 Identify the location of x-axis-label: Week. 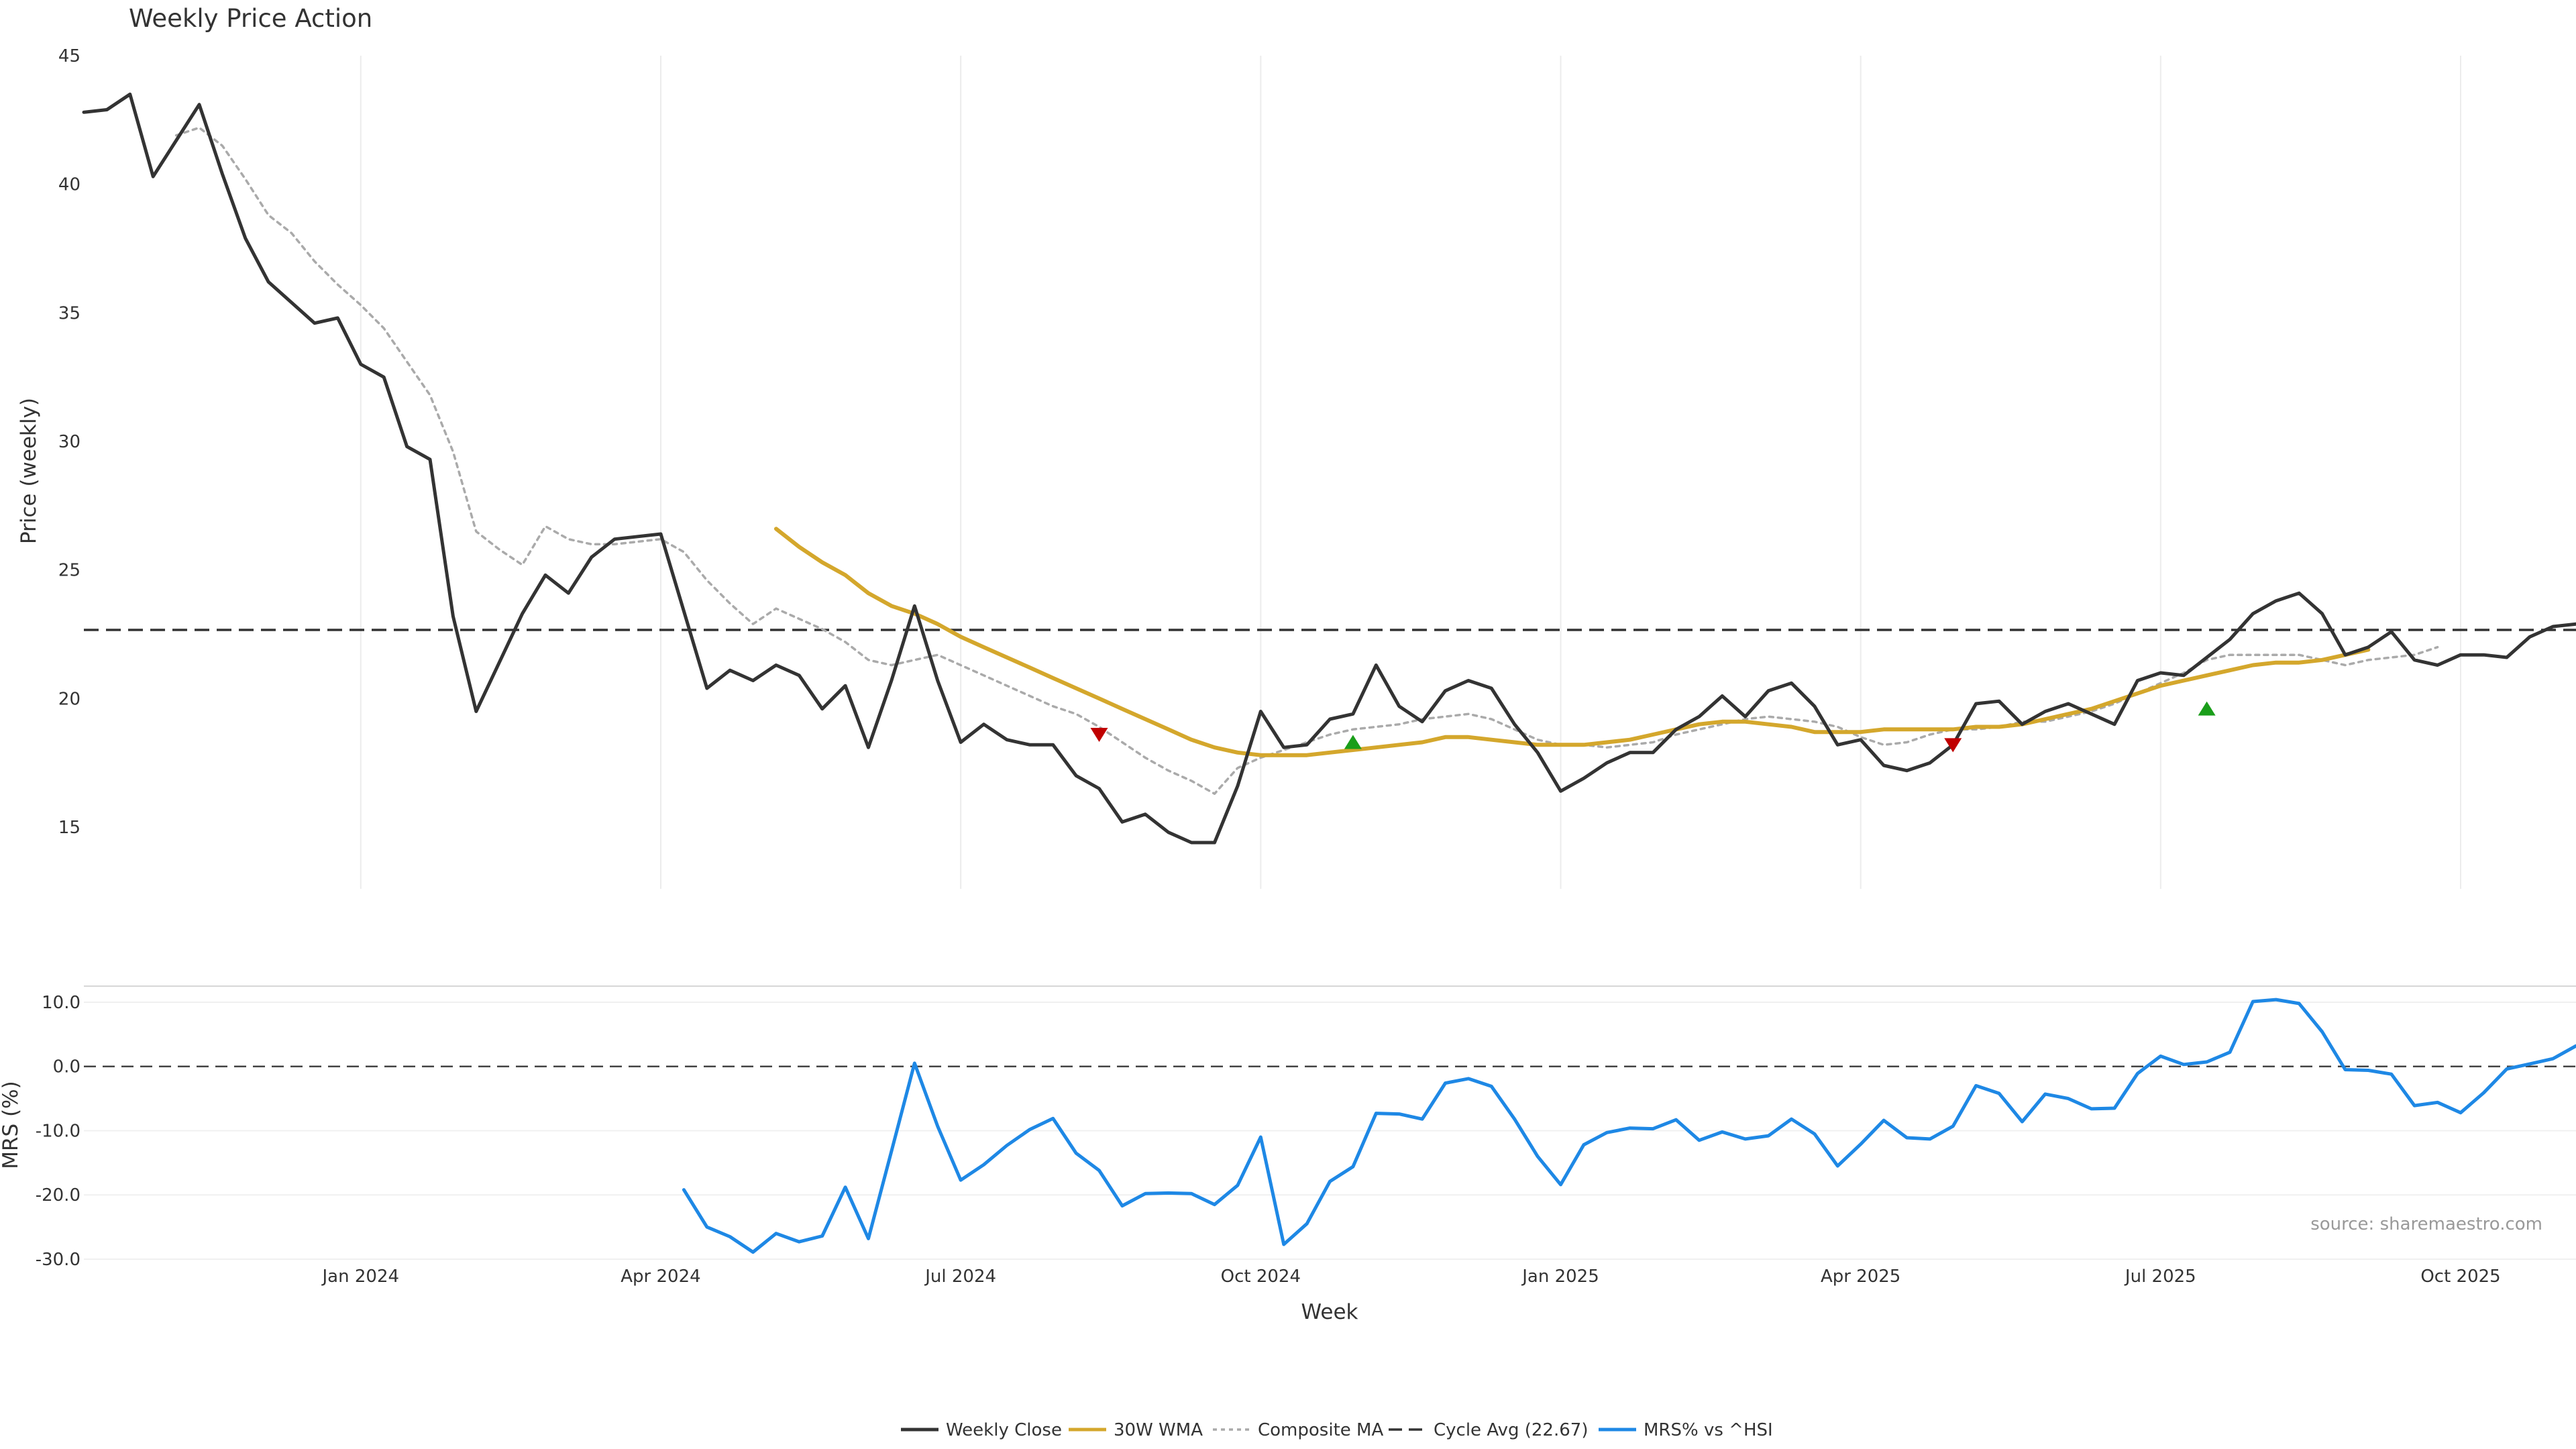
(1329, 1312).